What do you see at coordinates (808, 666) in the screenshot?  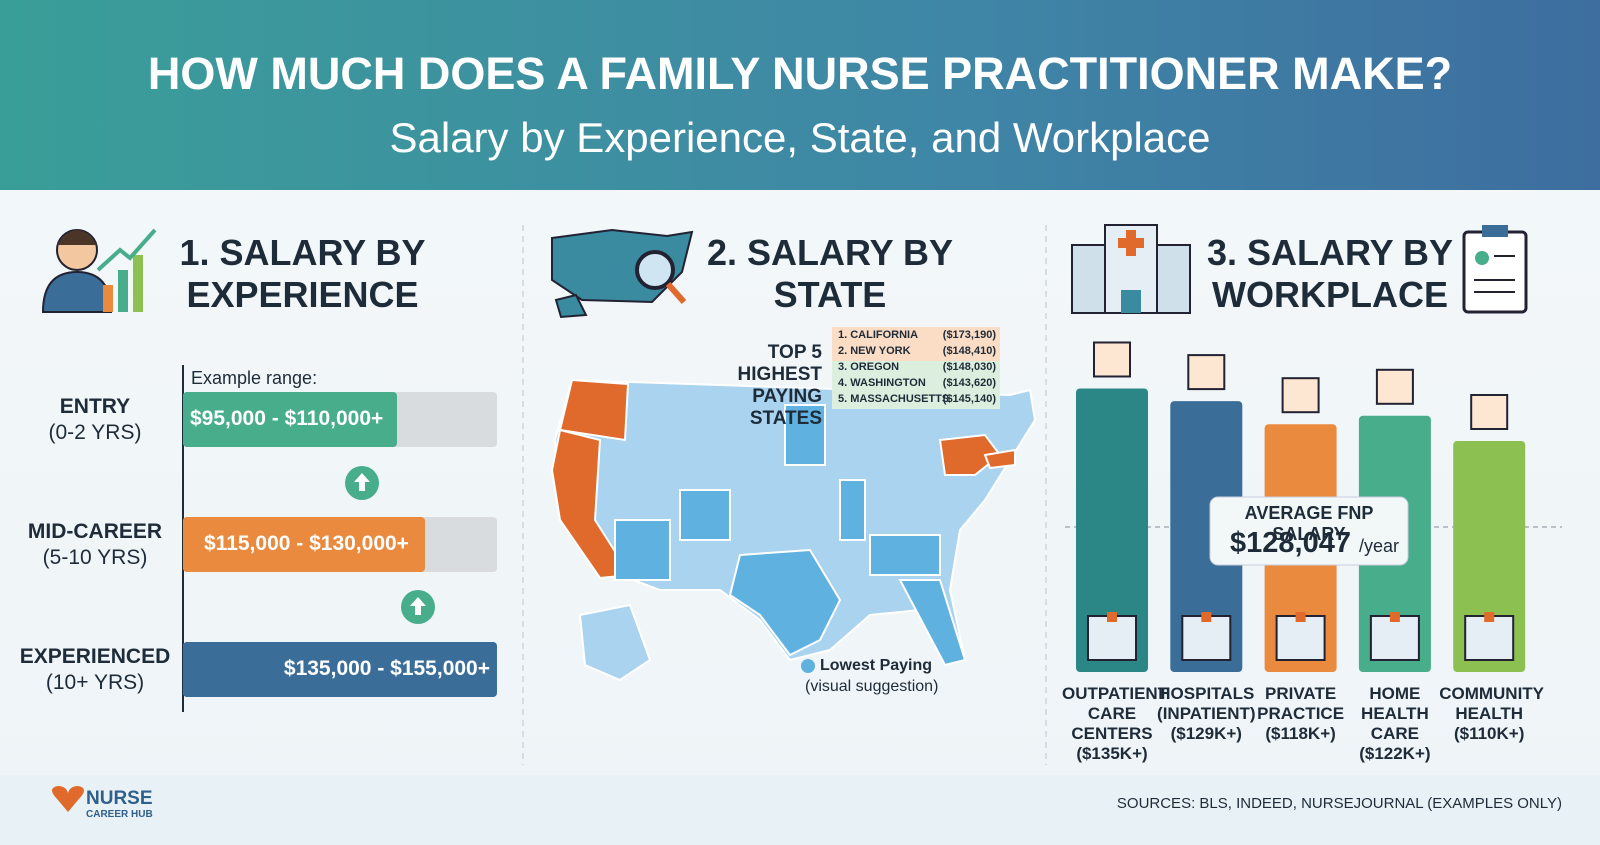 I see `legend-dot` at bounding box center [808, 666].